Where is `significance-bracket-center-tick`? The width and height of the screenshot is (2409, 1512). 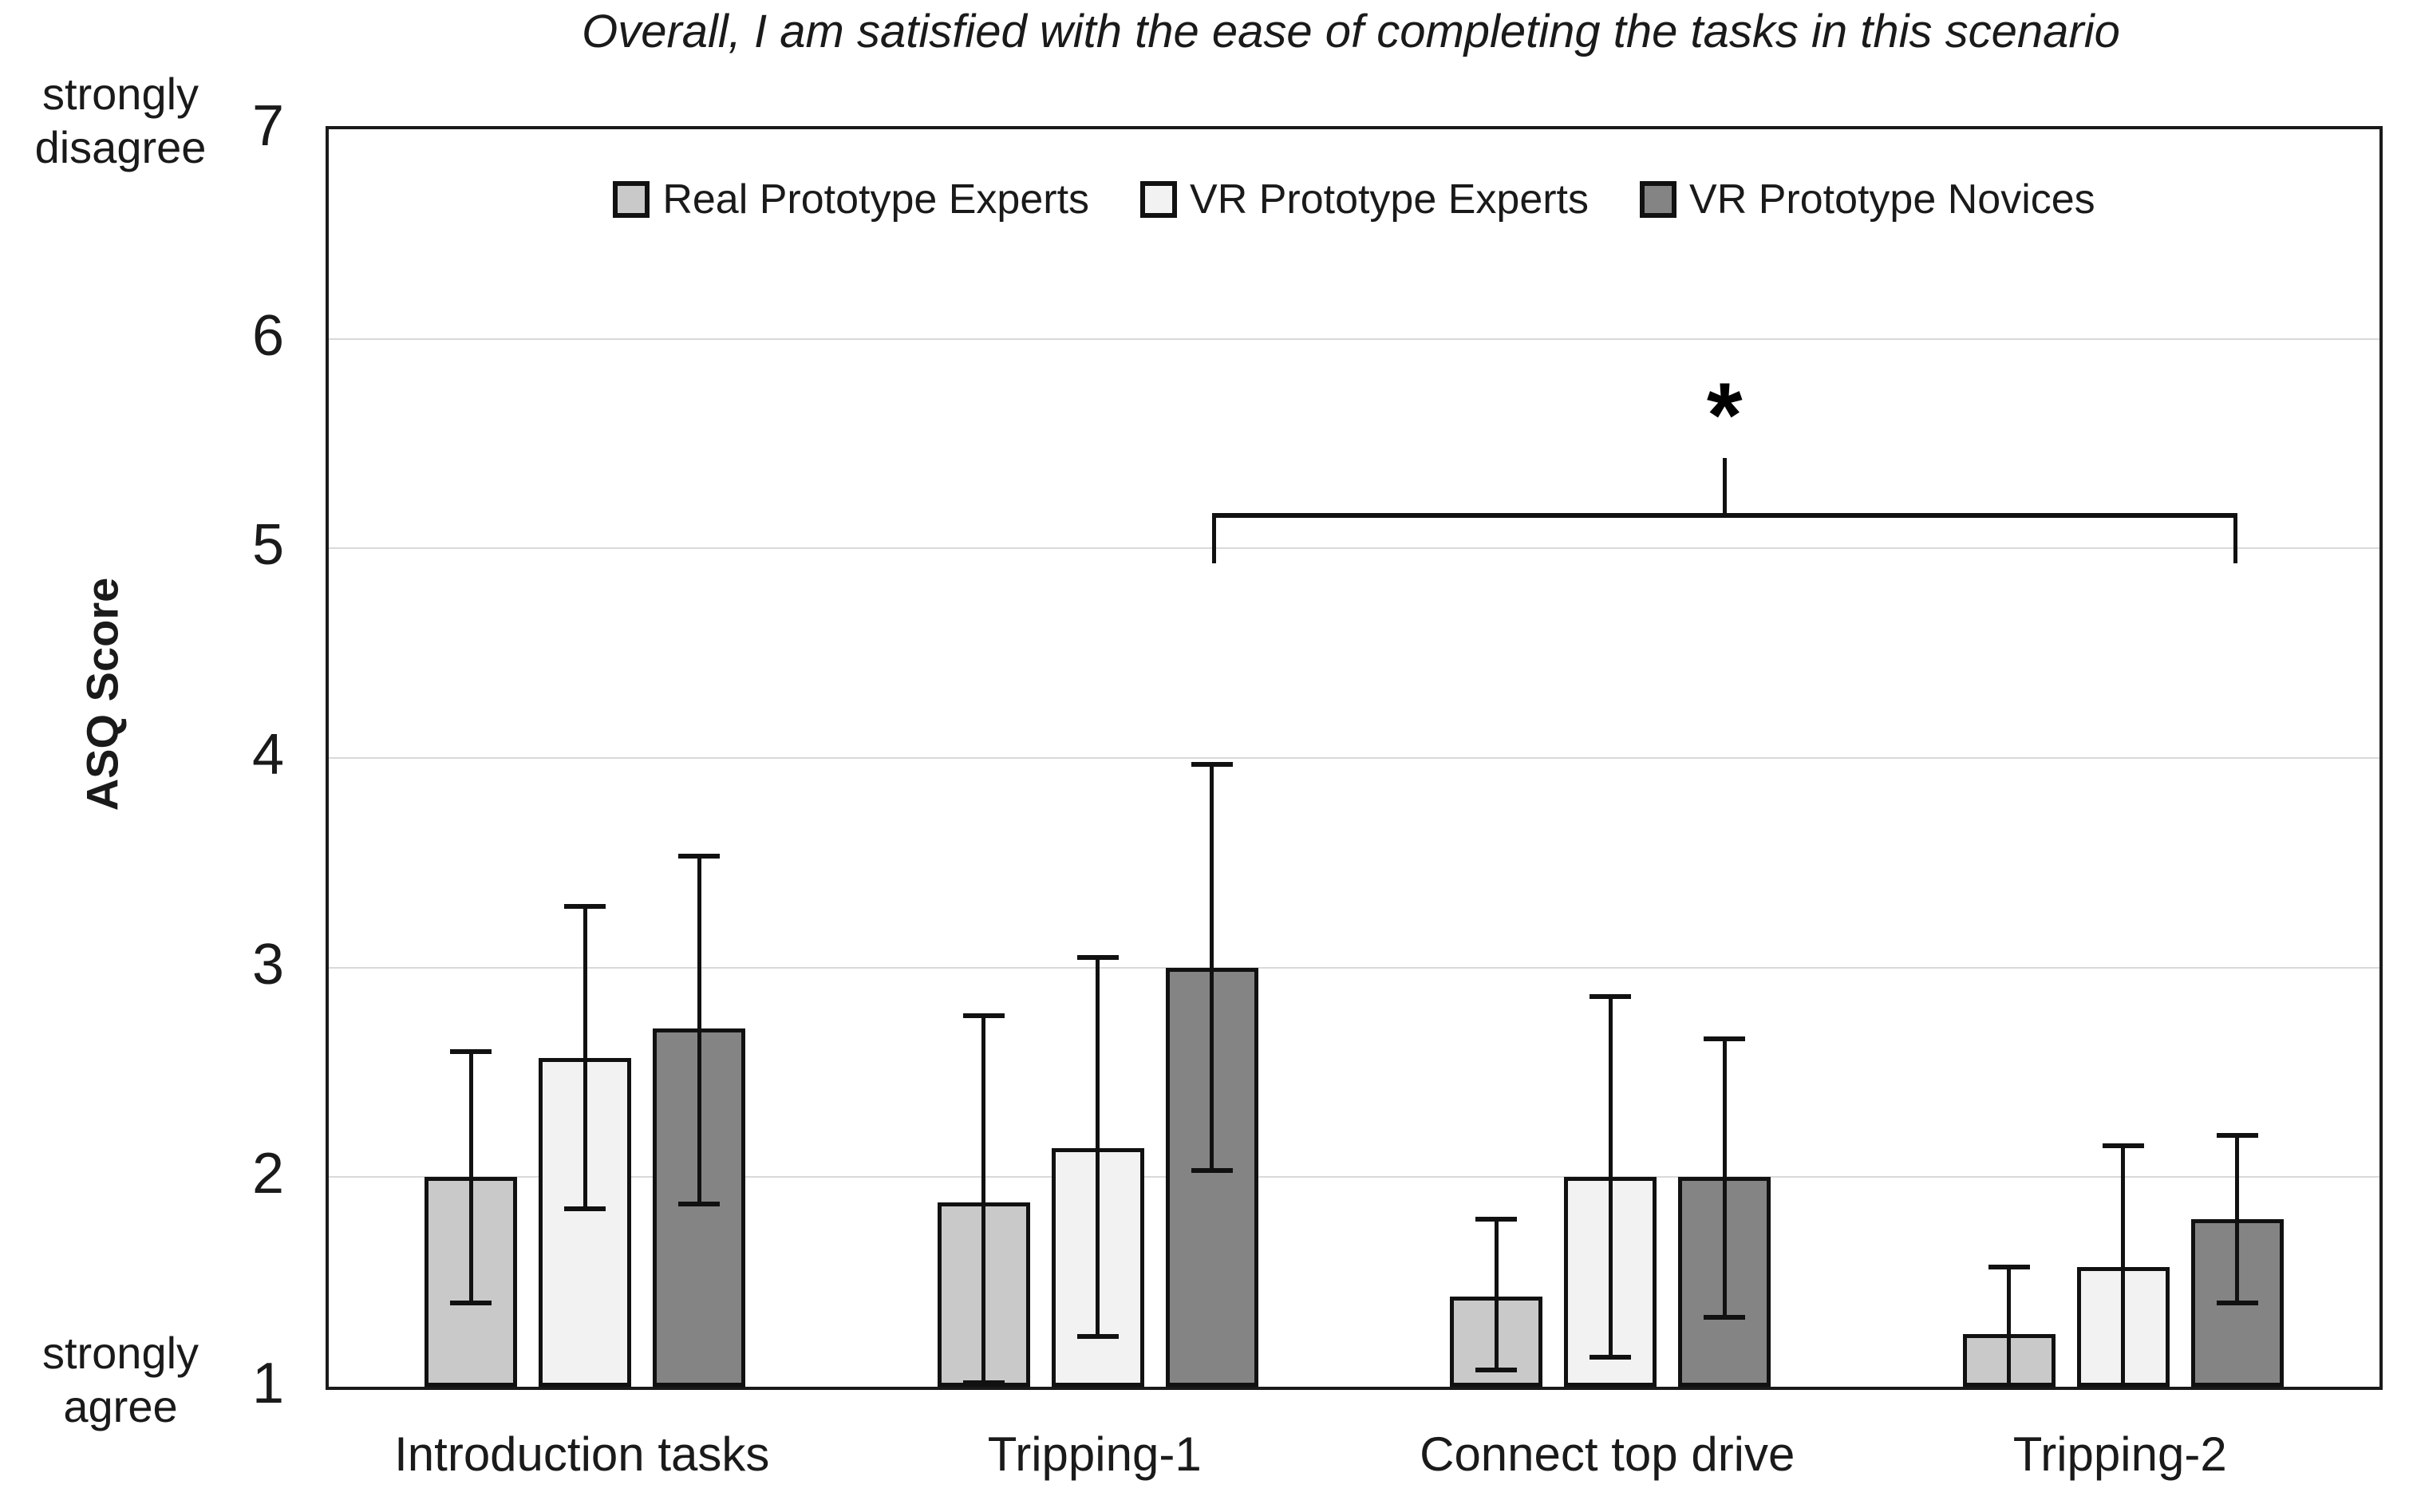
significance-bracket-center-tick is located at coordinates (1724, 486).